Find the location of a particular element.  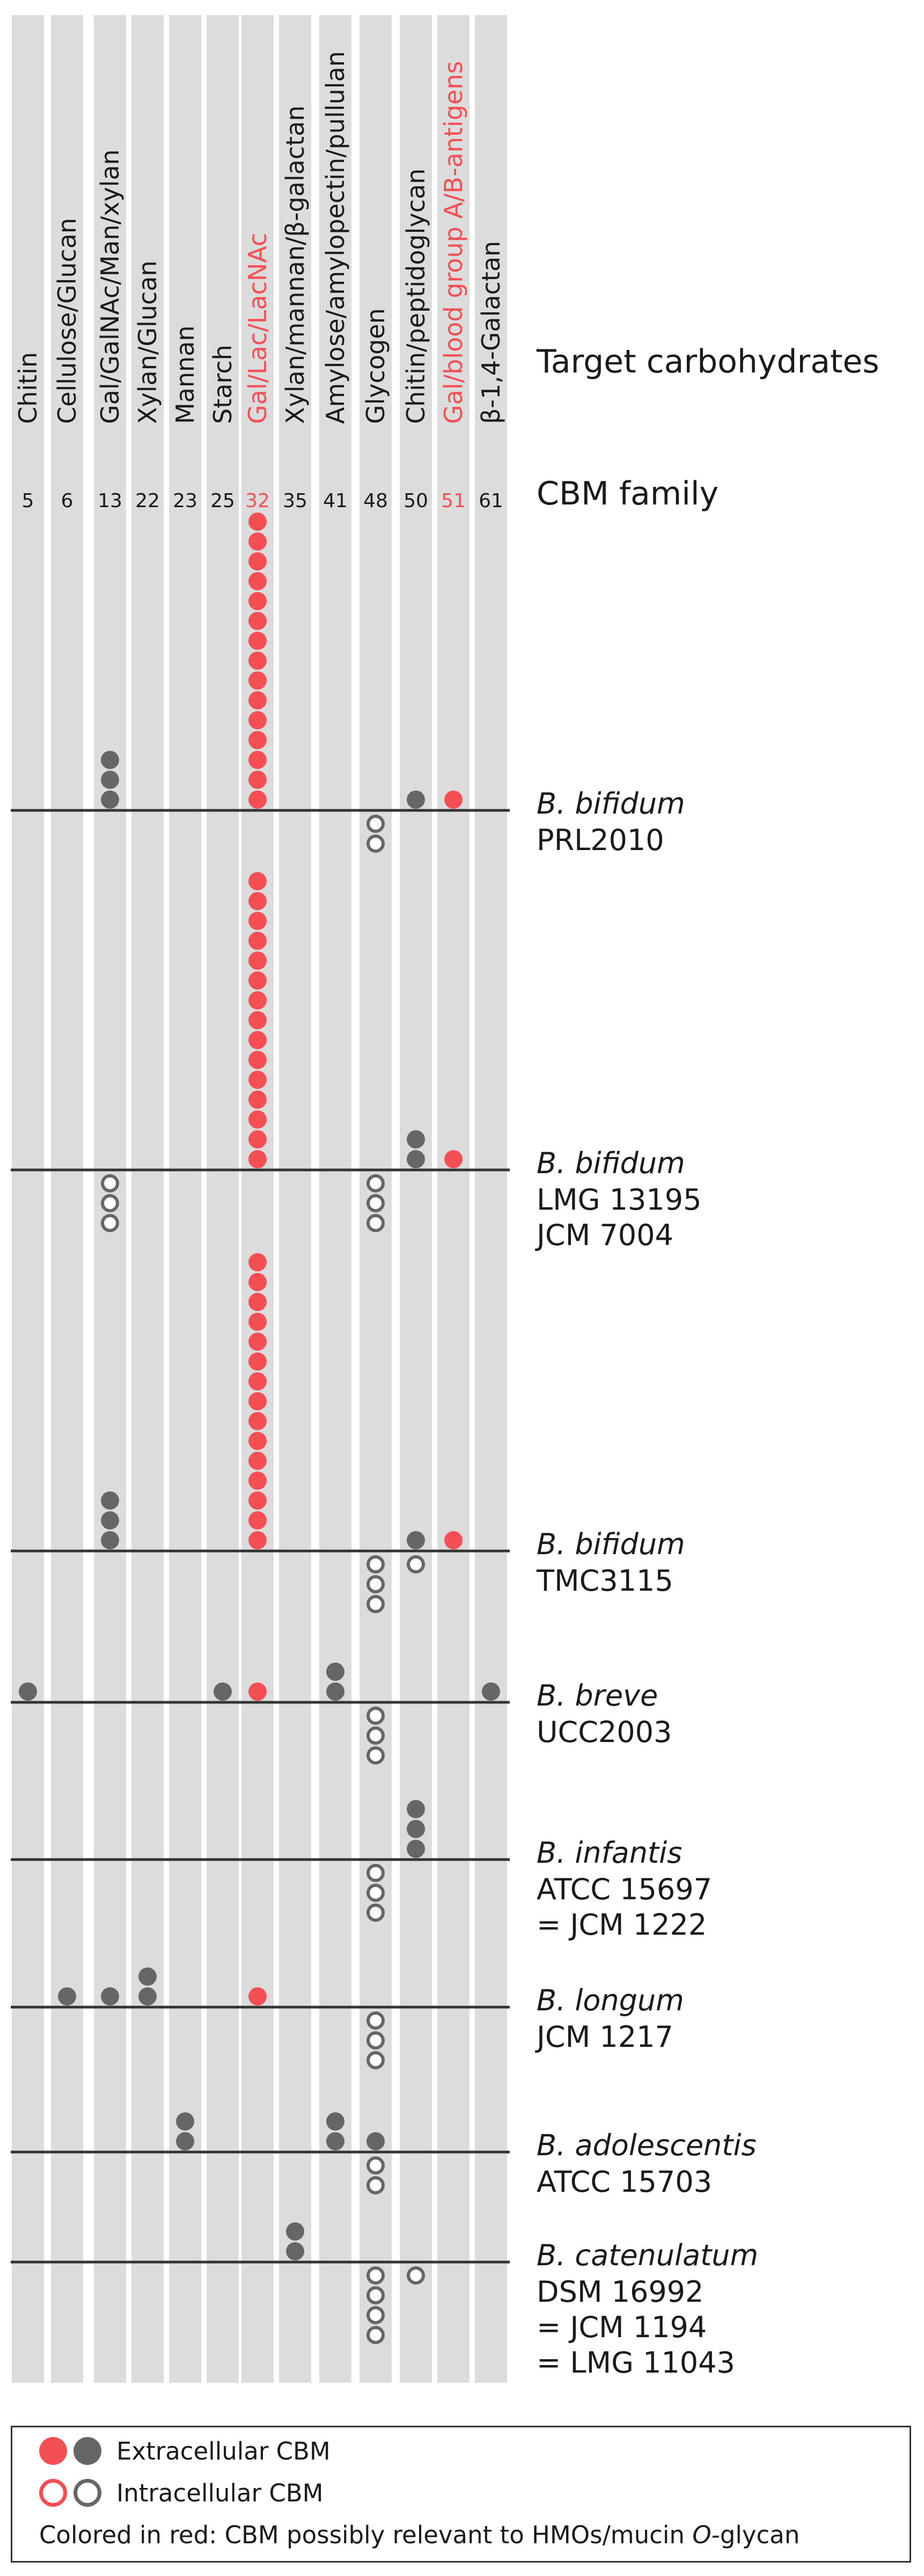

strain-id: DSM 16992 is located at coordinates (620, 2292).